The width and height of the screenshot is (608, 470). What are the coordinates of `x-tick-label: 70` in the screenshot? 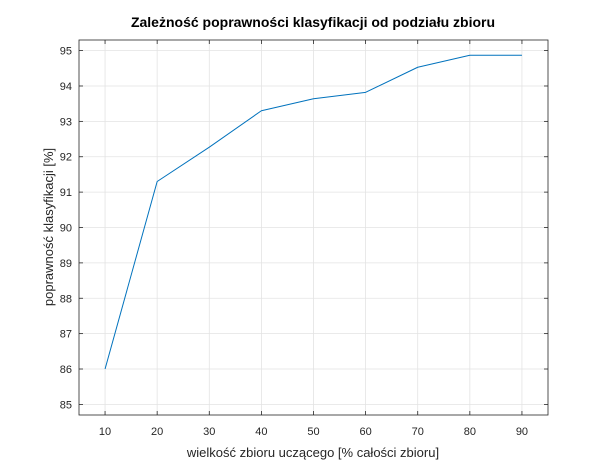 It's located at (418, 432).